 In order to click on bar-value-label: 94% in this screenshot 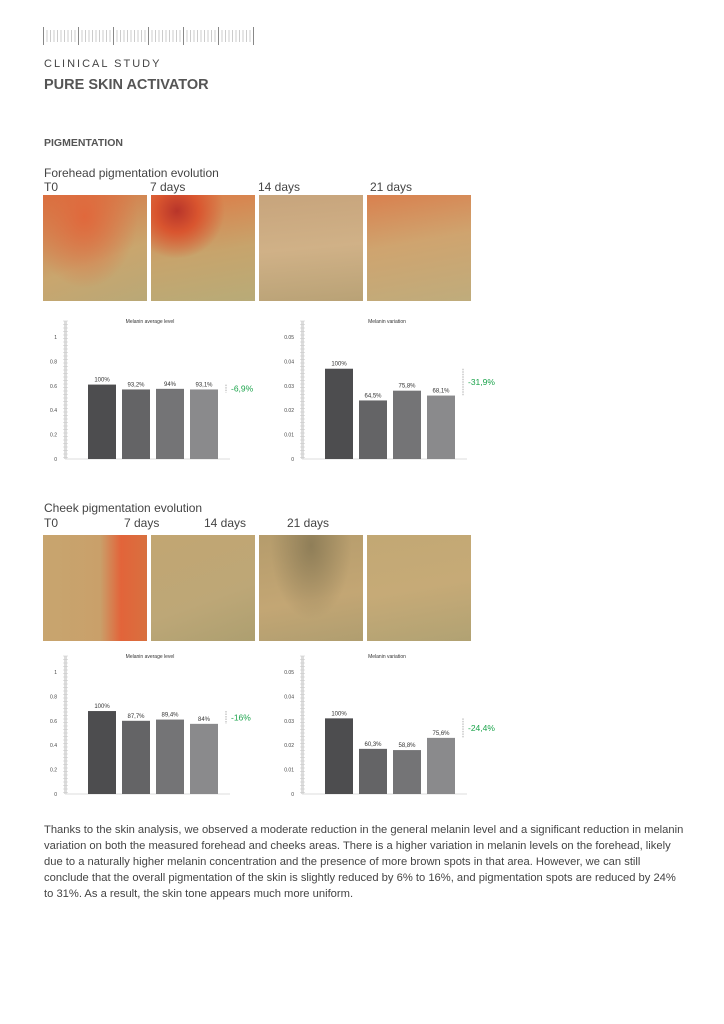, I will do `click(170, 385)`.